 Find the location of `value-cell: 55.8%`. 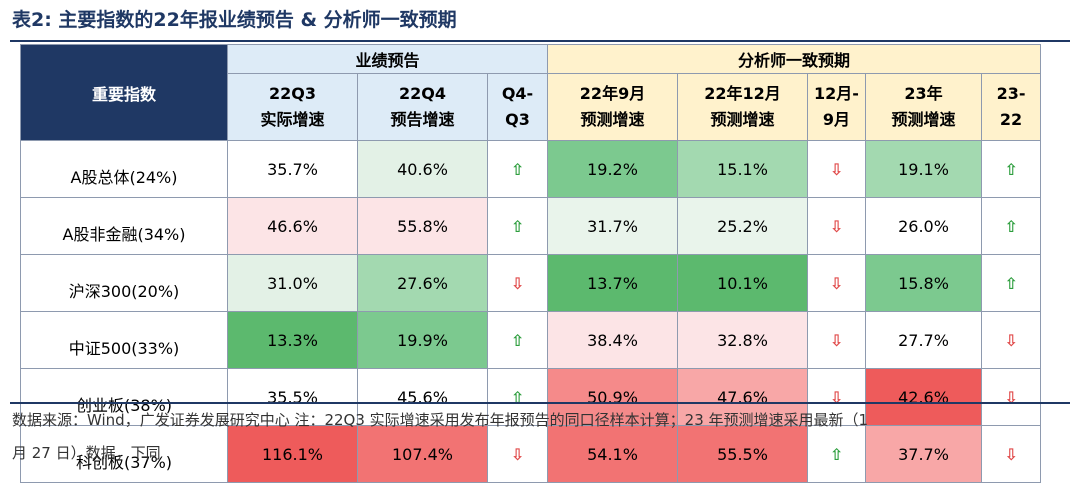

value-cell: 55.8% is located at coordinates (422, 226).